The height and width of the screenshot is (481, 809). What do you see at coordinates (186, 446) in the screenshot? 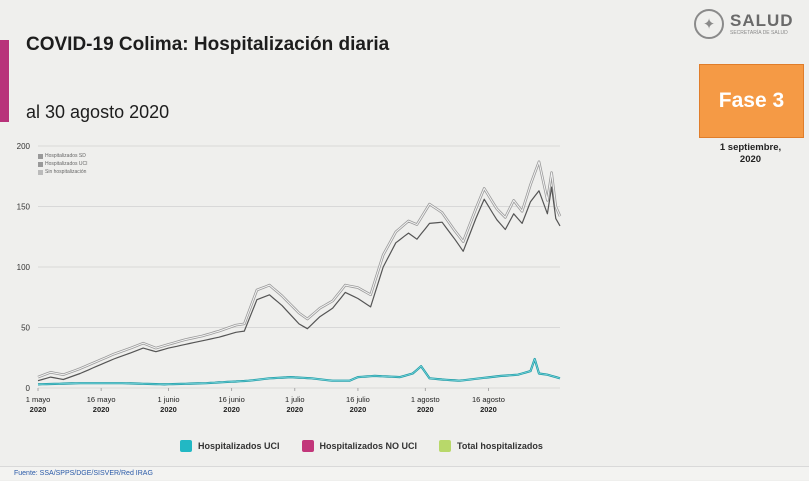
I see `legend-swatch-uci` at bounding box center [186, 446].